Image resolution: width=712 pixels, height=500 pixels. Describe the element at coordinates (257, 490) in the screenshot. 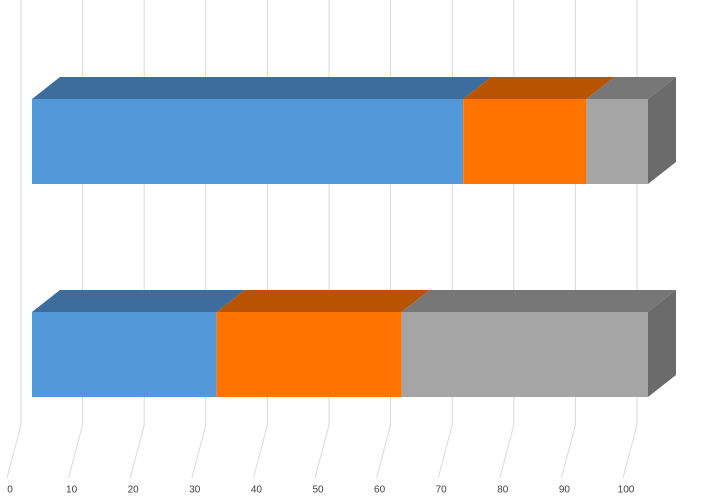

I see `x-tick-label: 40` at that location.